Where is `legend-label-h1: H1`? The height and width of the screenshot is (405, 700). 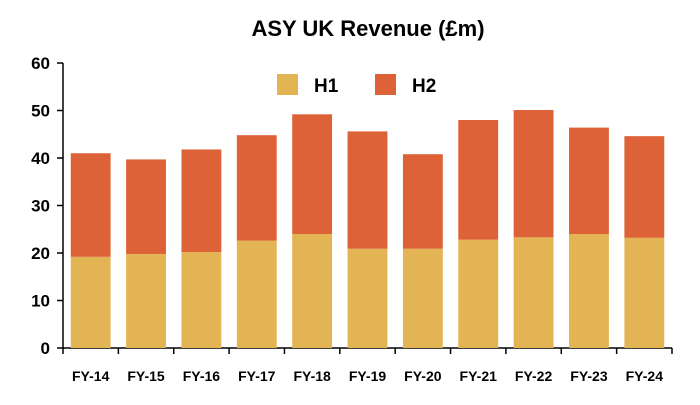 legend-label-h1: H1 is located at coordinates (326, 86).